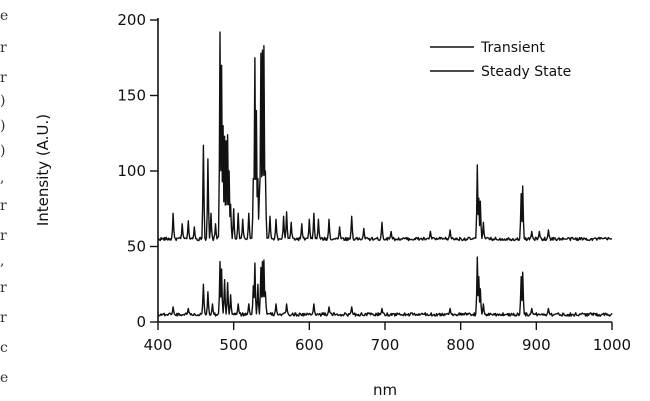  What do you see at coordinates (385, 390) in the screenshot?
I see `x-axis-label: nm` at bounding box center [385, 390].